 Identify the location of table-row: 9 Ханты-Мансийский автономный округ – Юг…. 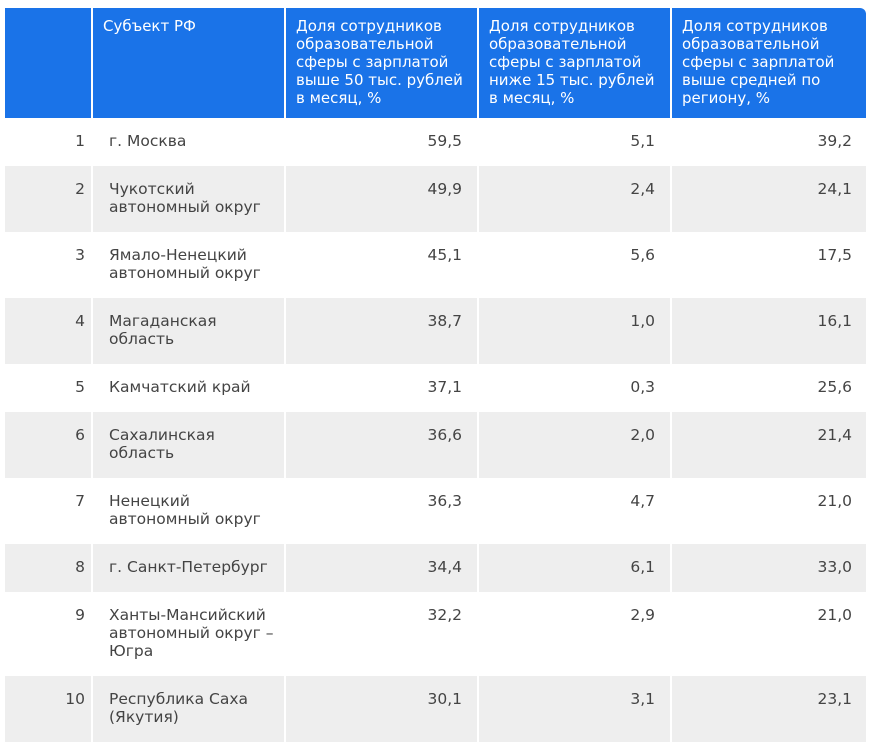
(435, 634).